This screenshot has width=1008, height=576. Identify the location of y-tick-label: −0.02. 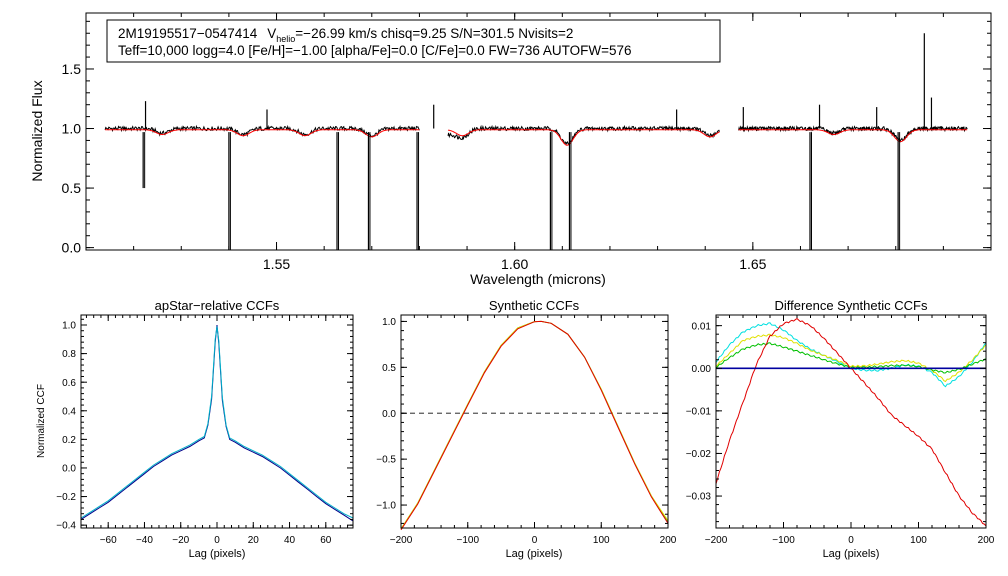
(699, 454).